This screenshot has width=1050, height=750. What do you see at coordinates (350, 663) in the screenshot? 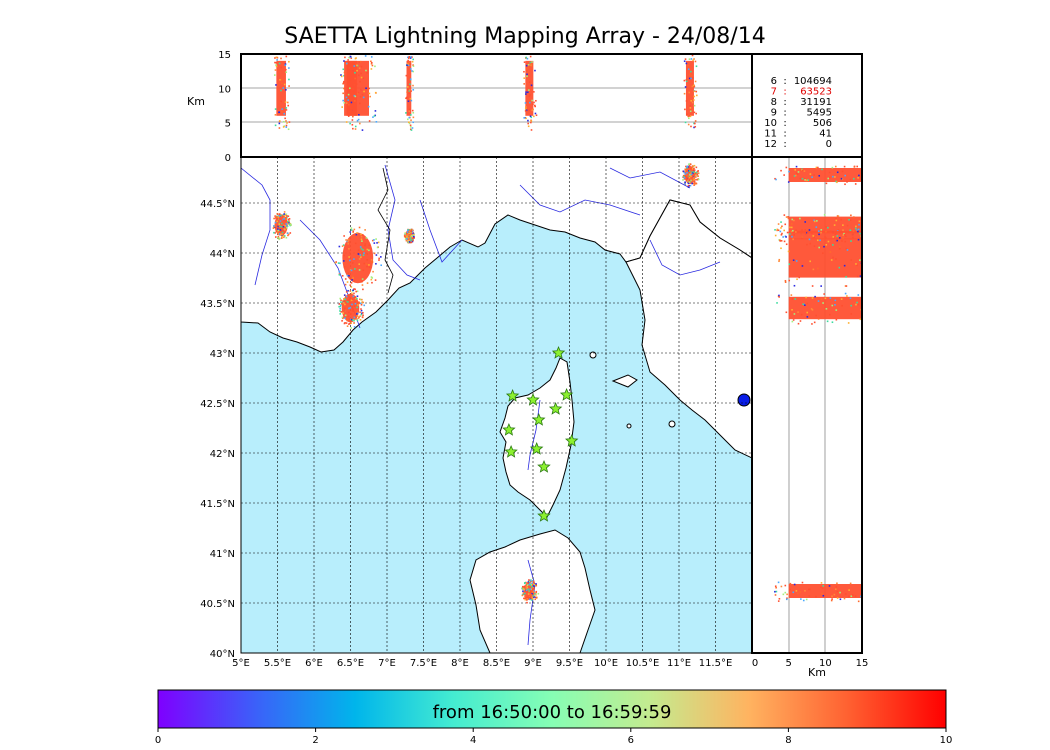
I see `x-tick-label: 6.5°E` at bounding box center [350, 663].